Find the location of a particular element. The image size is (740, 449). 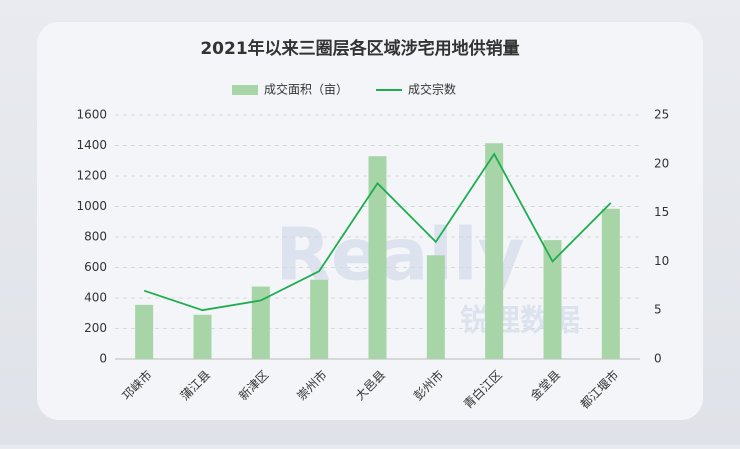

legend-swatch is located at coordinates (245, 90).